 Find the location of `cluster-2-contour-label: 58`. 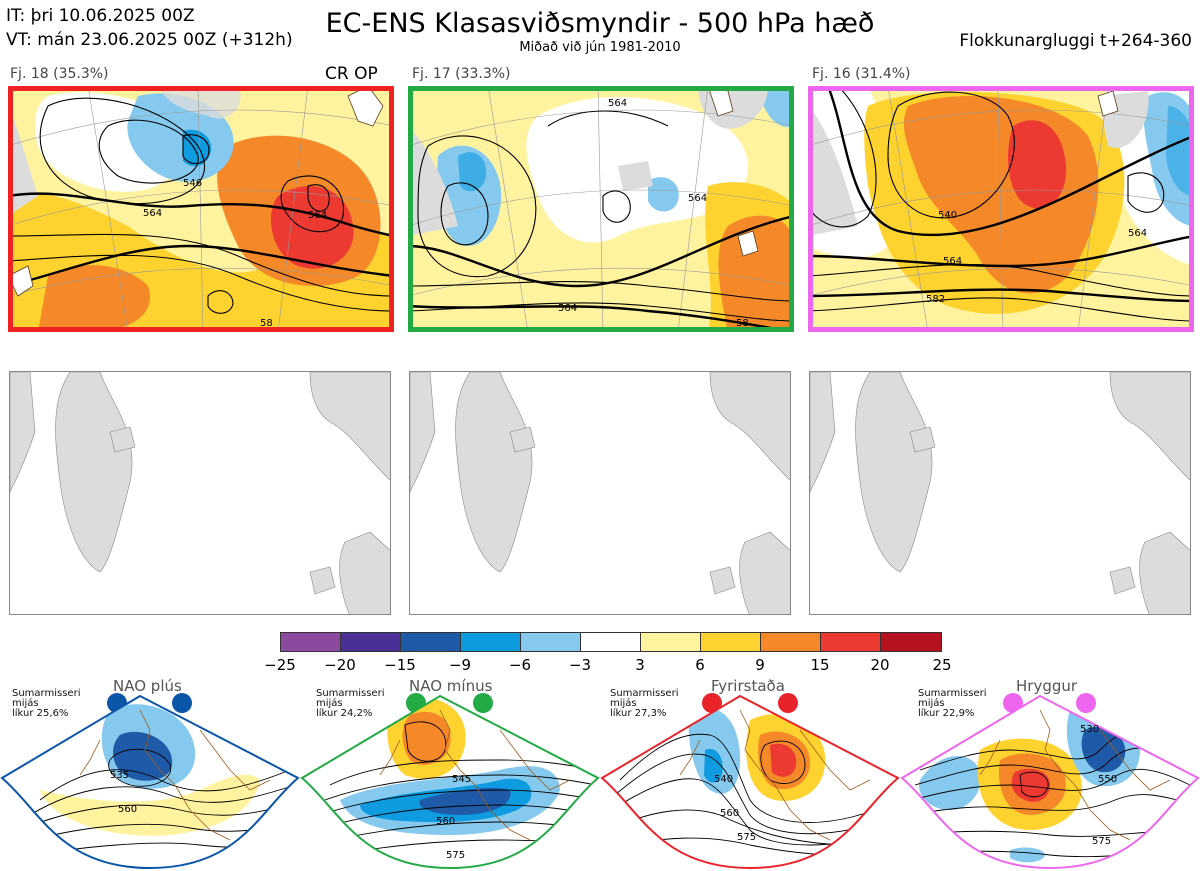

cluster-2-contour-label: 58 is located at coordinates (742, 323).